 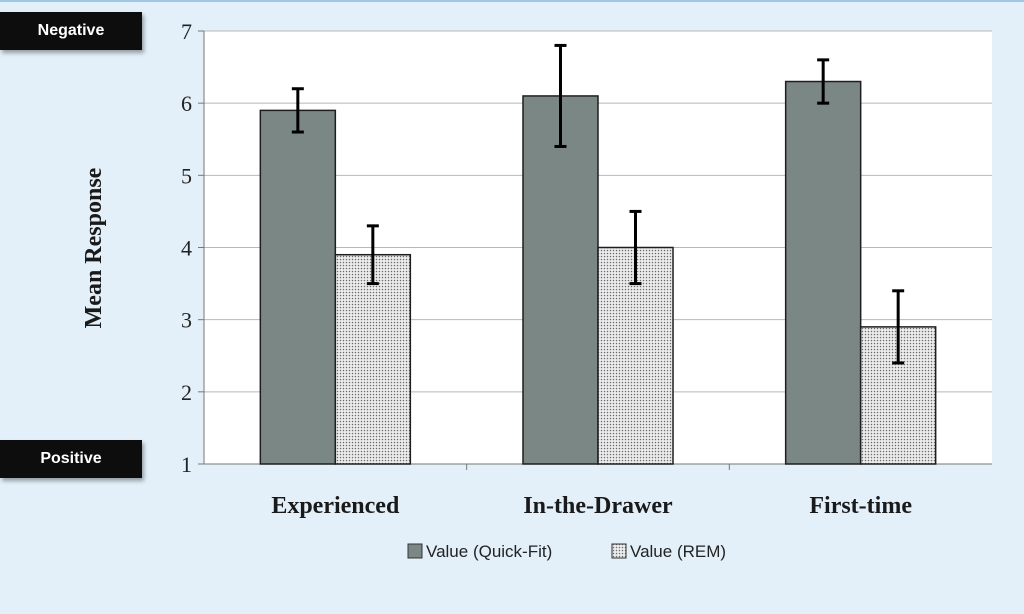 I want to click on legend-label: Value (Quick-Fit), so click(x=489, y=551).